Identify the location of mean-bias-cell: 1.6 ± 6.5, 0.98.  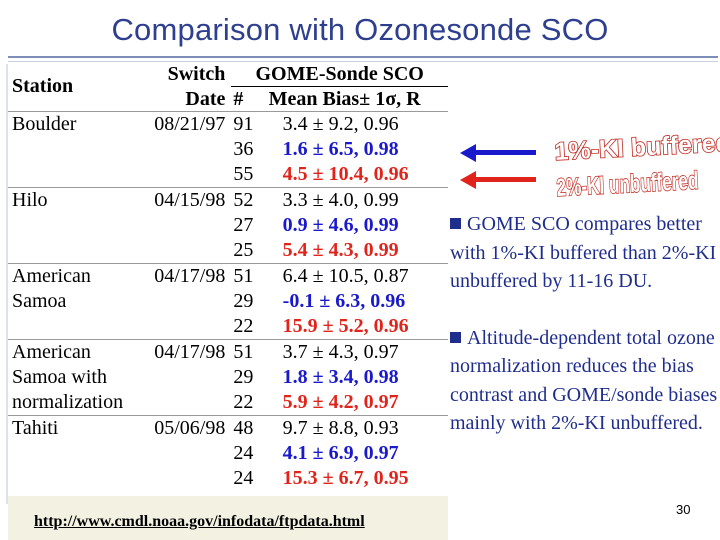
(340, 149).